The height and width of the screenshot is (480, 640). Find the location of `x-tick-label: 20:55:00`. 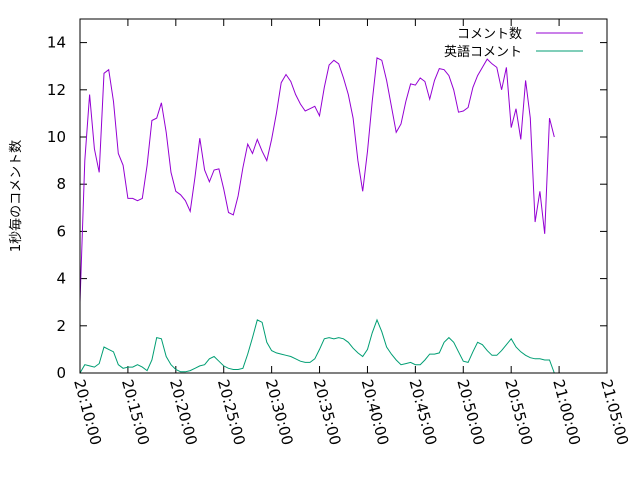

x-tick-label: 20:55:00 is located at coordinates (518, 412).